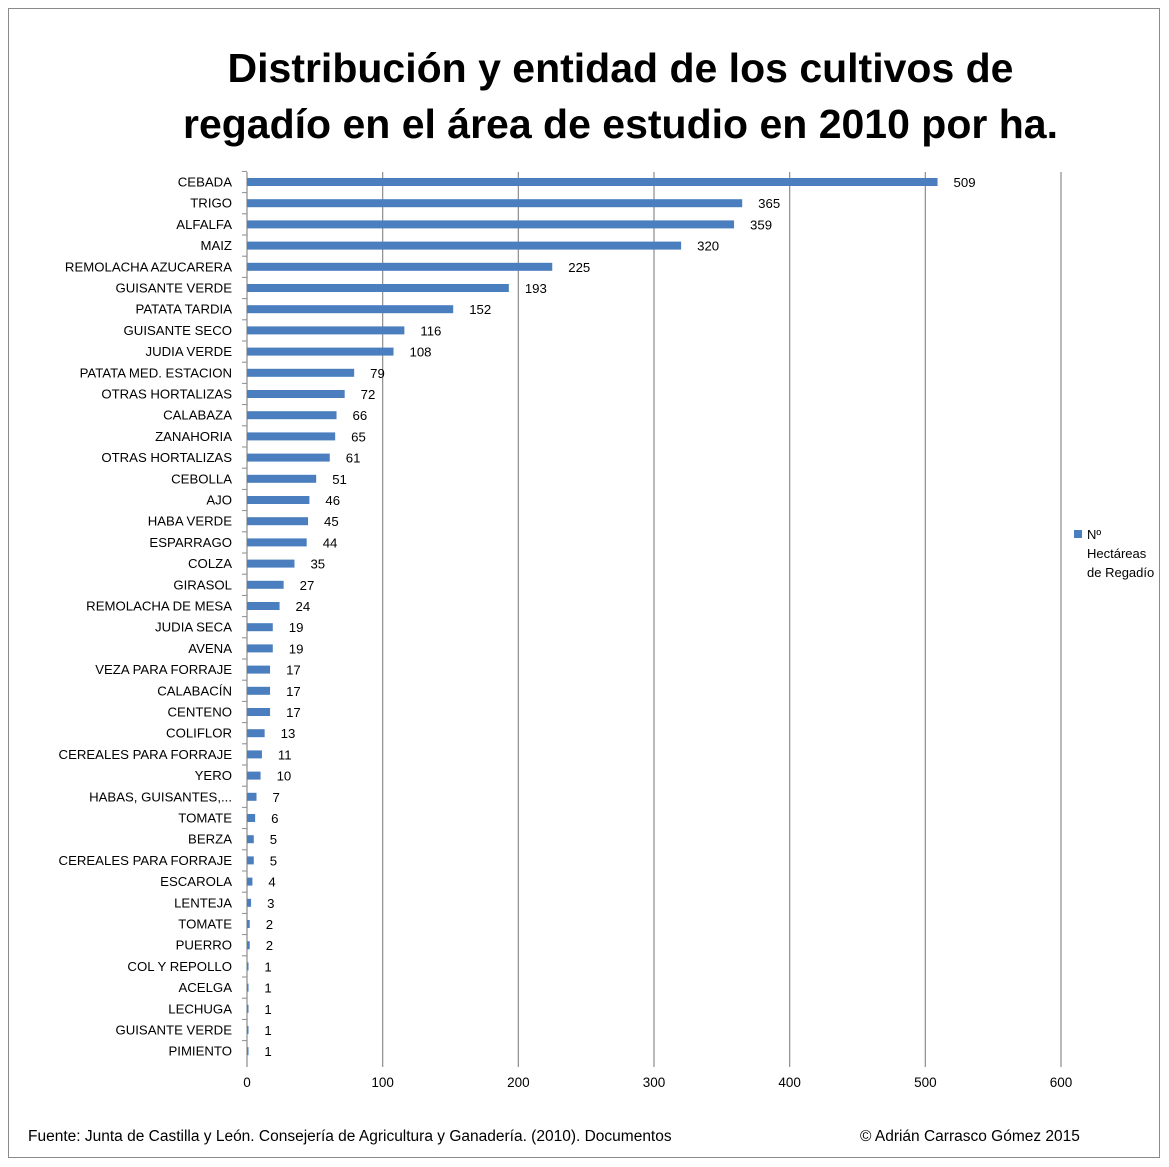  I want to click on data-label: 61, so click(353, 458).